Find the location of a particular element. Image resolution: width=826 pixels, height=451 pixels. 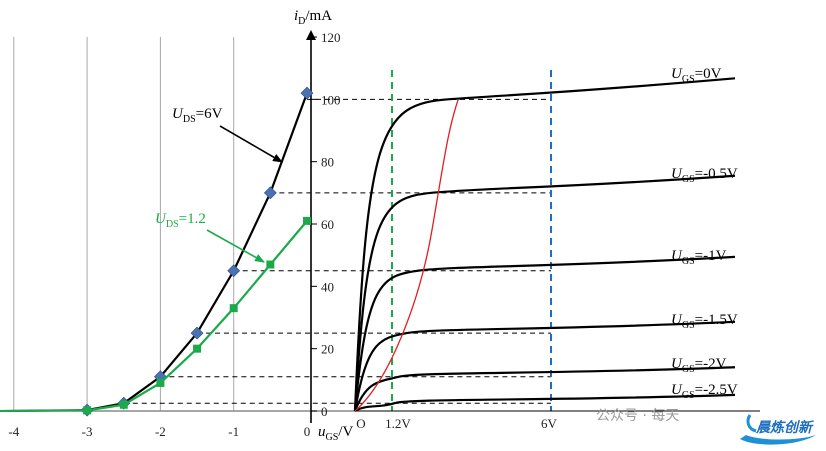

x-tick-label-0: -4 is located at coordinates (13, 431).